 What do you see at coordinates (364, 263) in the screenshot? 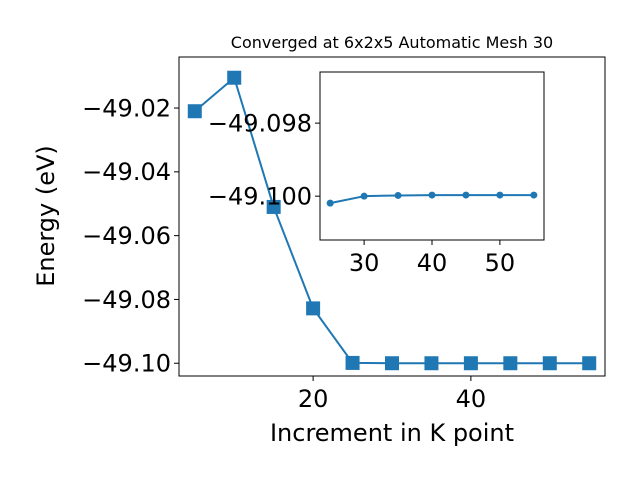
I see `x-tick-label: 30` at bounding box center [364, 263].